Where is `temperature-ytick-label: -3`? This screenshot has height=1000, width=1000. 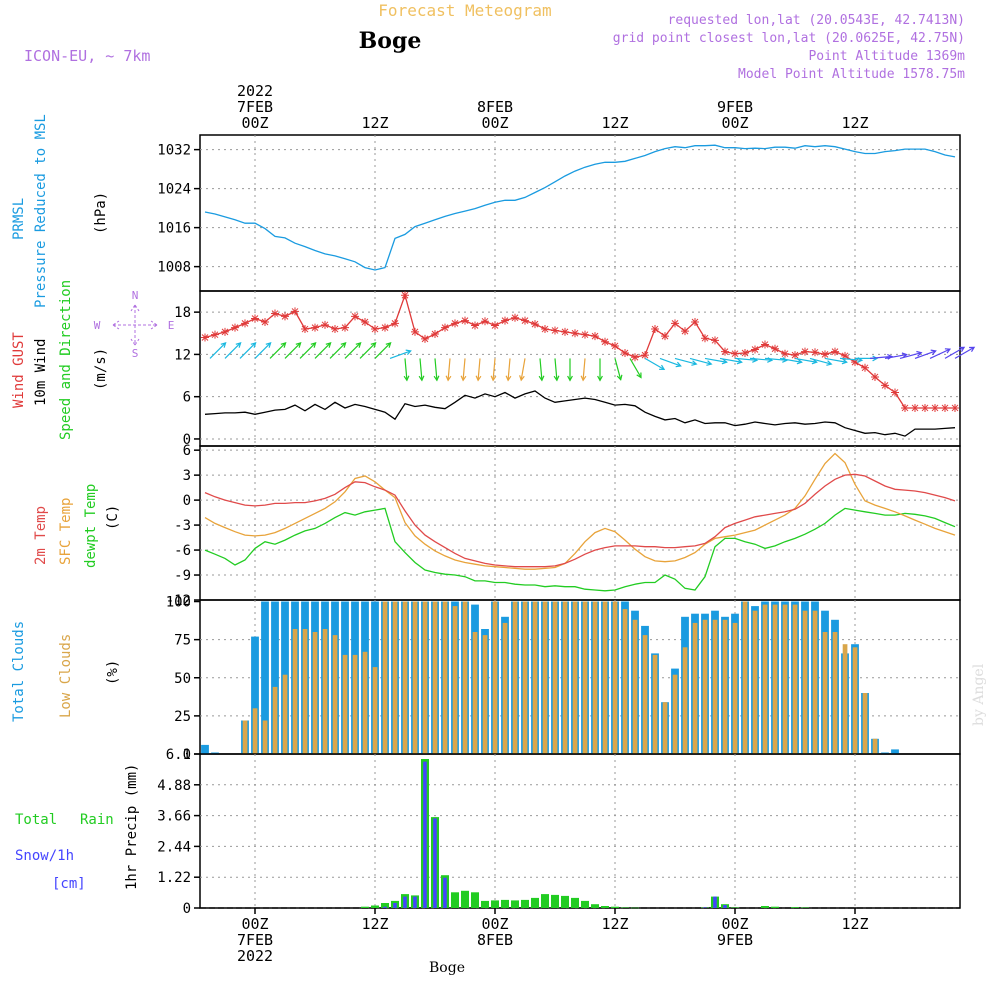
temperature-ytick-label: -3 is located at coordinates (182, 526).